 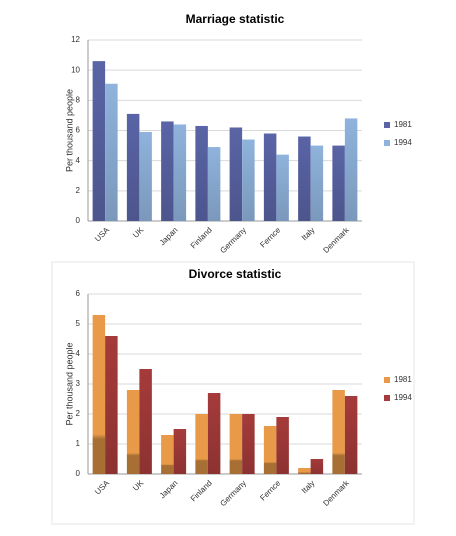 I want to click on x-tick-label: Japan, so click(x=169, y=237).